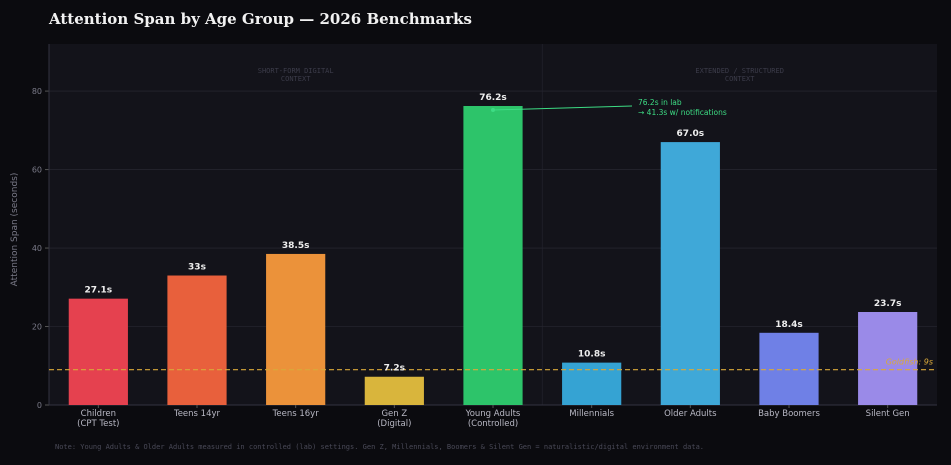  What do you see at coordinates (493, 414) in the screenshot?
I see `x-tick-label-4: Young Adults` at bounding box center [493, 414].